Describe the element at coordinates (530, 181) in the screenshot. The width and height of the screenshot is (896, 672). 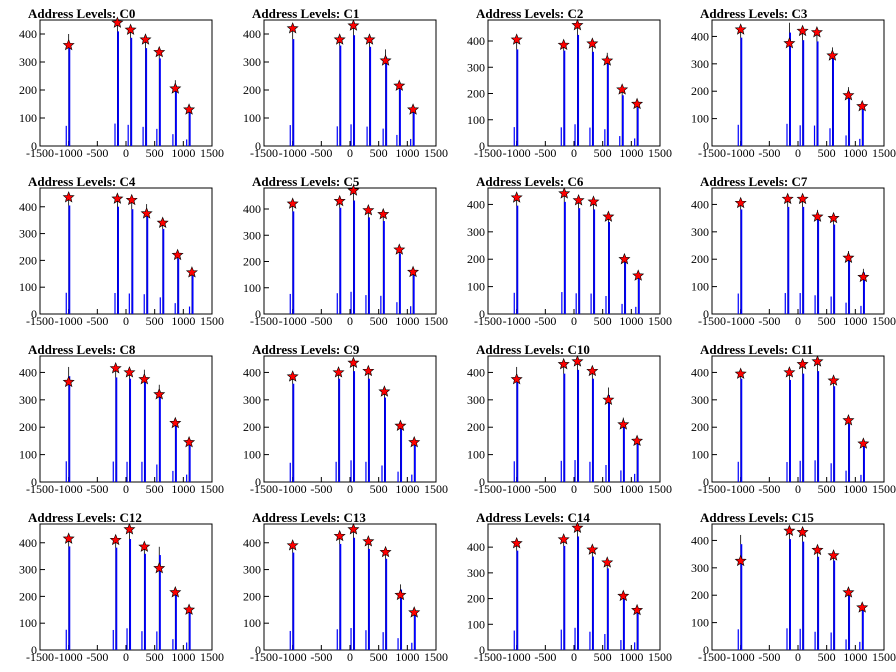
I see `chart-title: Address Levels: C6` at that location.